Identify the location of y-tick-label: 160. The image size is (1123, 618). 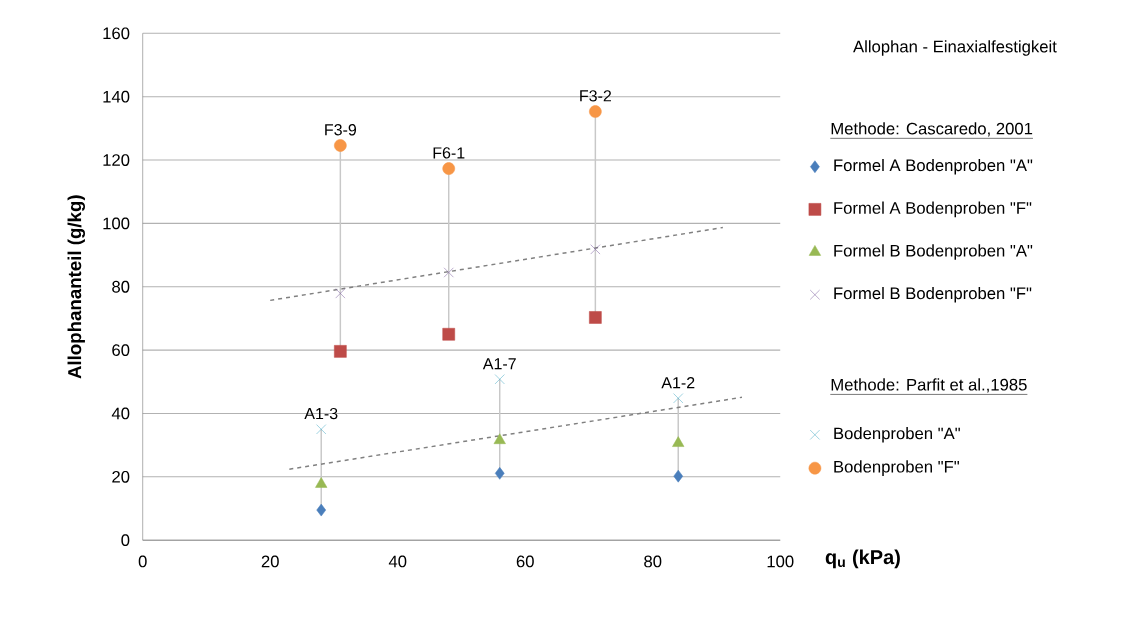
(116, 33).